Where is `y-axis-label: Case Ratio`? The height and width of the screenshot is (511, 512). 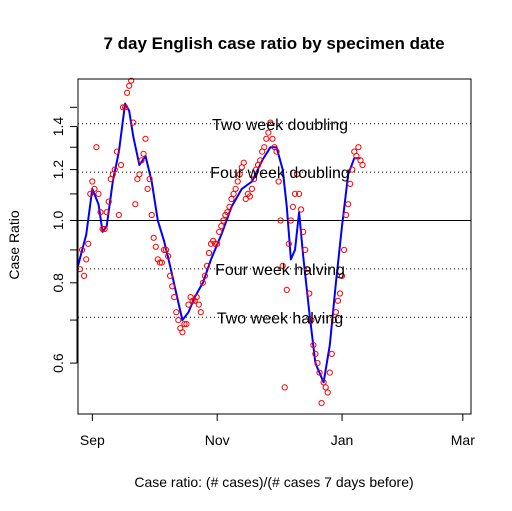 y-axis-label: Case Ratio is located at coordinates (14, 244).